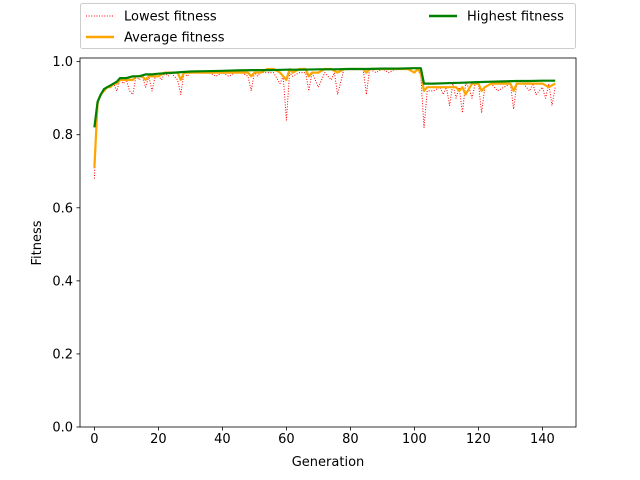  I want to click on legend-label-average-fitness: Average fitness, so click(174, 38).